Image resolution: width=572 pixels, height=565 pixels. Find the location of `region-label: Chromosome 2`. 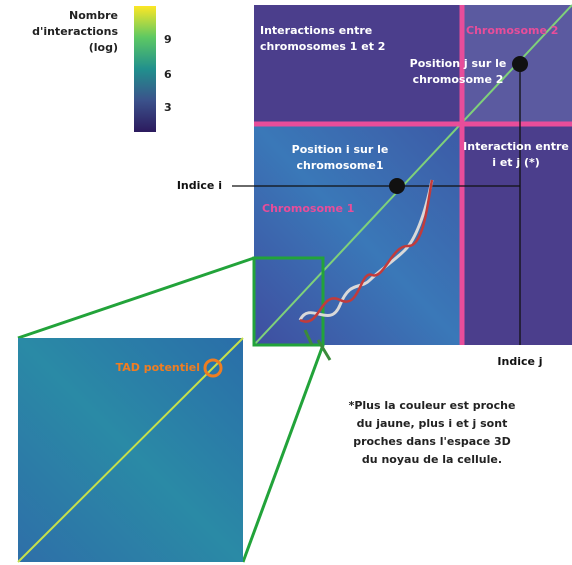

region-label: Chromosome 2 is located at coordinates (512, 30).